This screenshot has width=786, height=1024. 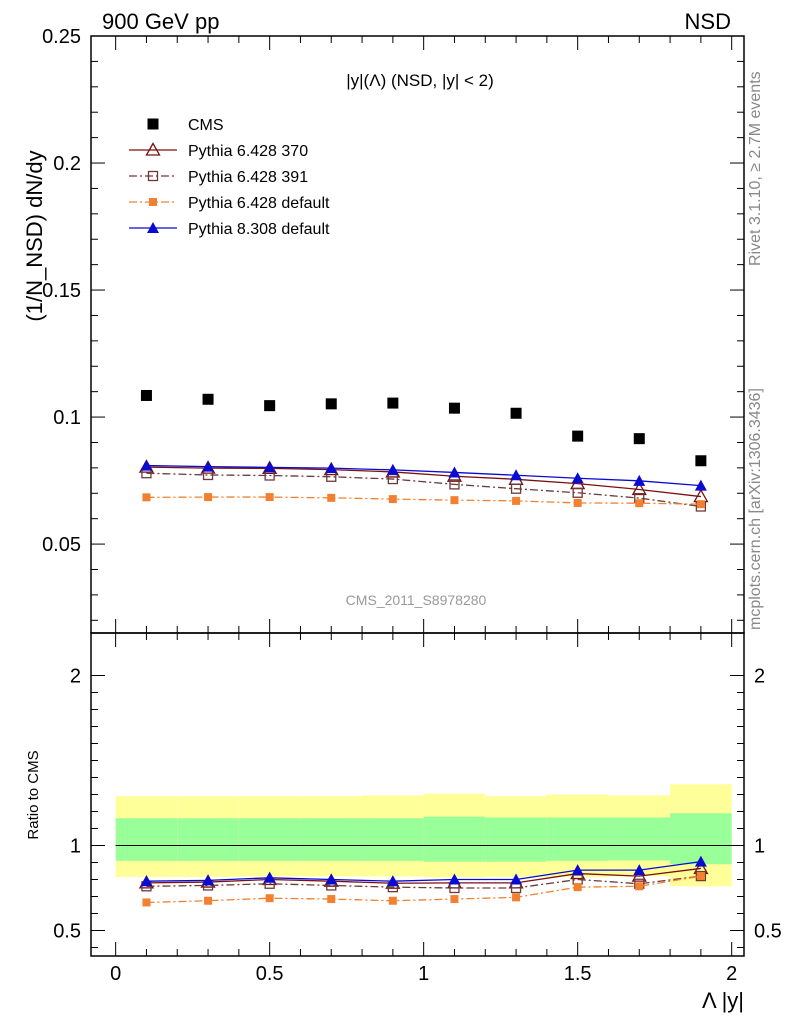 What do you see at coordinates (61, 291) in the screenshot?
I see `y-tick-label: 0.15` at bounding box center [61, 291].